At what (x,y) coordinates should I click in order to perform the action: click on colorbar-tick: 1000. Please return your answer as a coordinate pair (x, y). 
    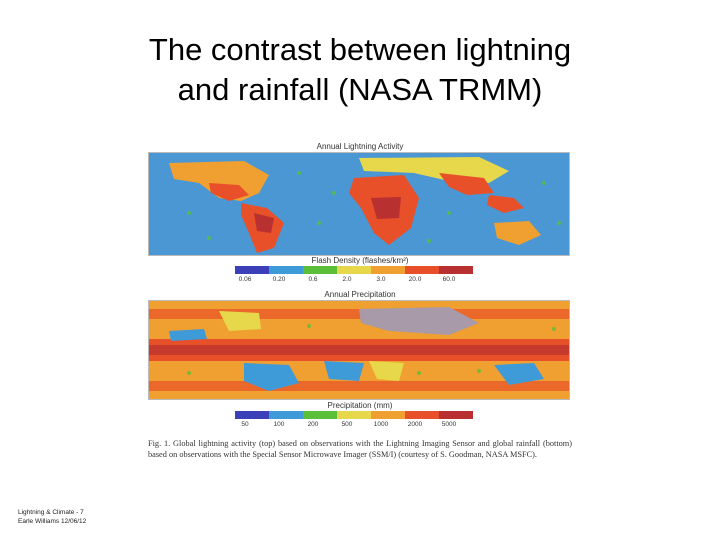
    Looking at the image, I should click on (381, 424).